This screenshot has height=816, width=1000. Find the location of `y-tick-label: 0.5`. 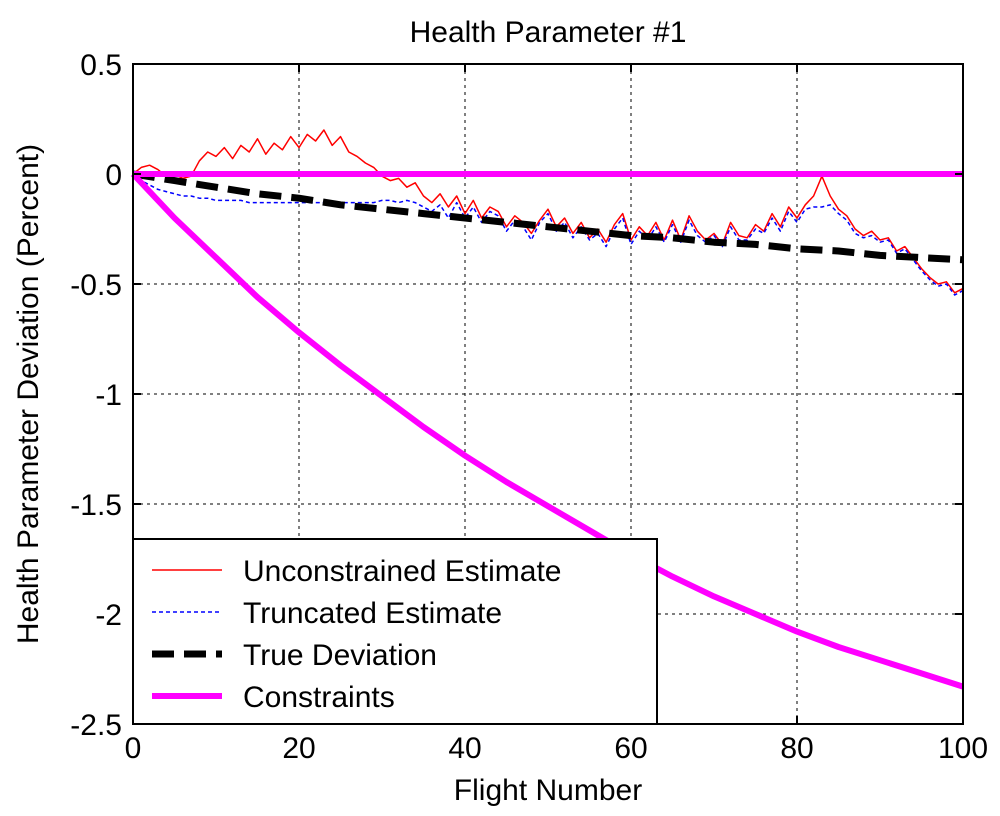

y-tick-label: 0.5 is located at coordinates (101, 65).